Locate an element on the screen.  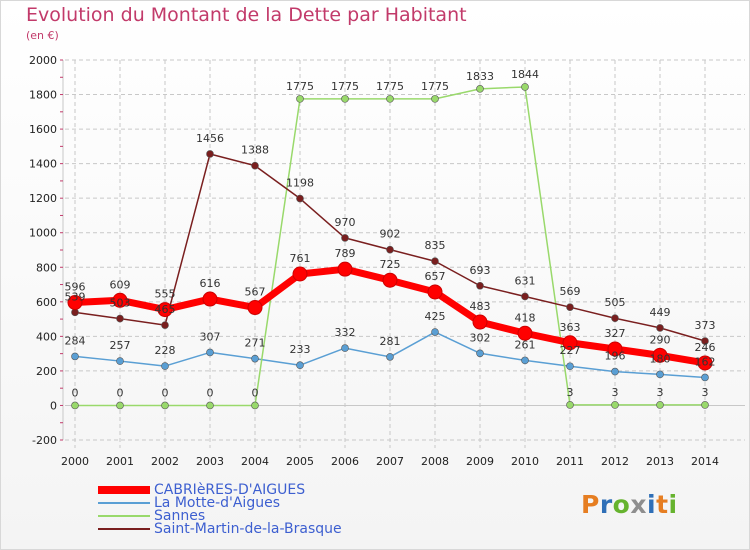
y-tick-label: 1600 is located at coordinates (43, 129).